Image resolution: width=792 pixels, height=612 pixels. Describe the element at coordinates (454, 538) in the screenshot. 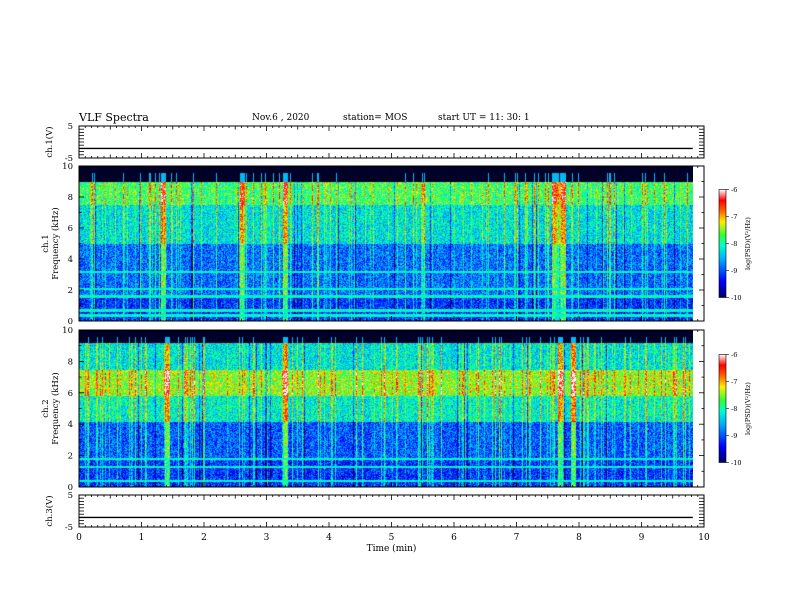

I see `x-tick-label: 6` at that location.